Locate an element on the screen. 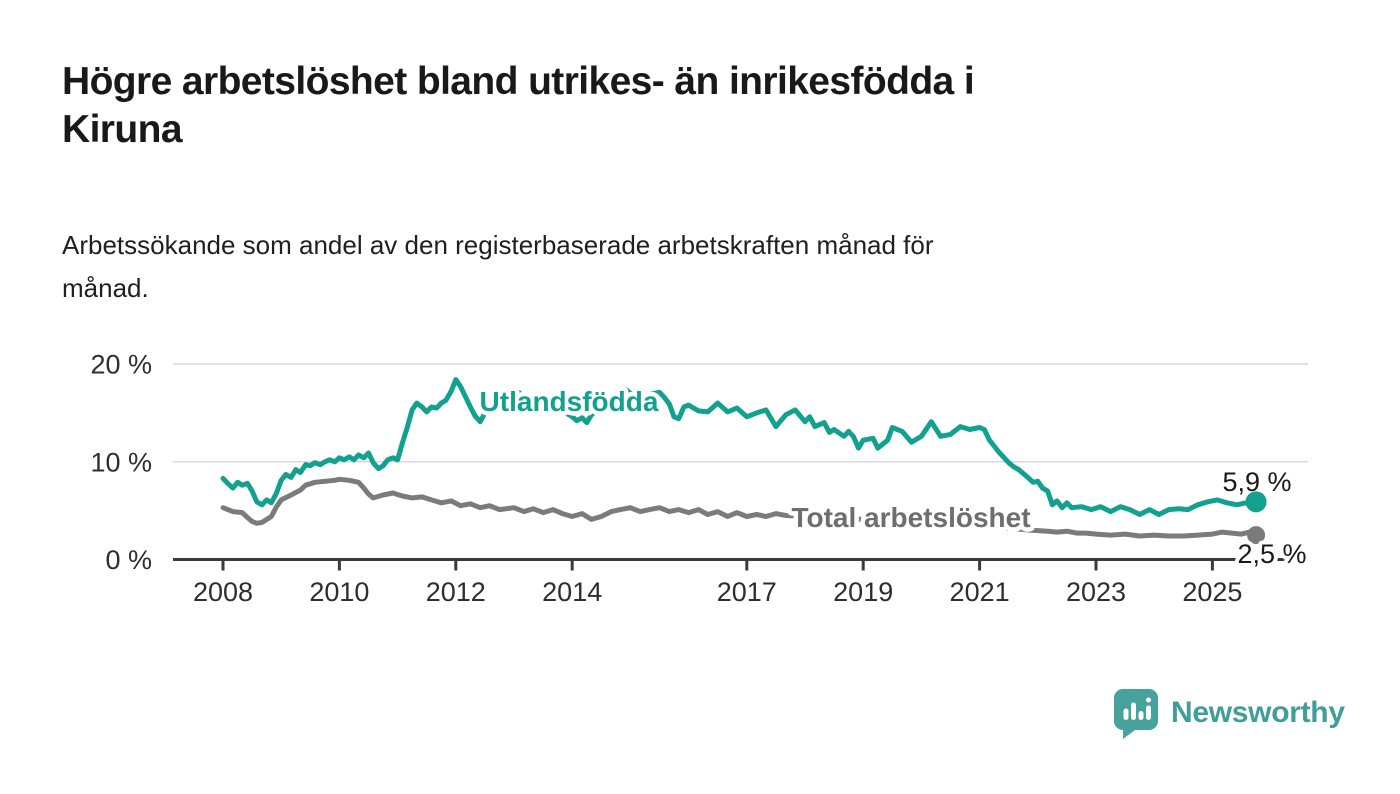 This screenshot has height=794, width=1400. logo-exclamation-bar is located at coordinates (1148, 712).